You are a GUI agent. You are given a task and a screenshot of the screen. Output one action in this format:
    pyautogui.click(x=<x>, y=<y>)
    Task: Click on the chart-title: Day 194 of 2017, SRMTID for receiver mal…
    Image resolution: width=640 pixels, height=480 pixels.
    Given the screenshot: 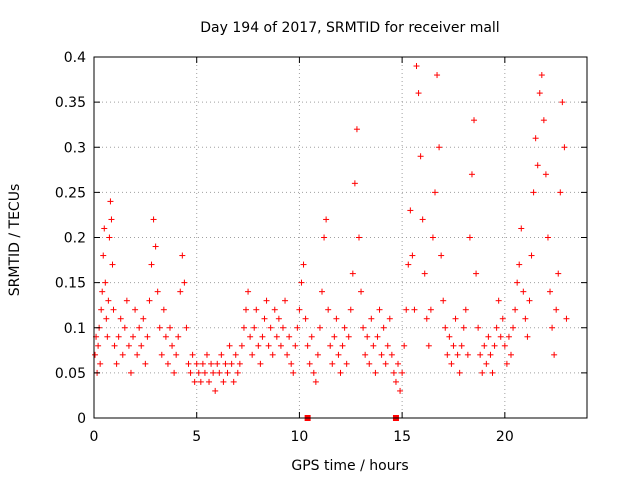 What is the action you would take?
    pyautogui.click(x=349, y=28)
    